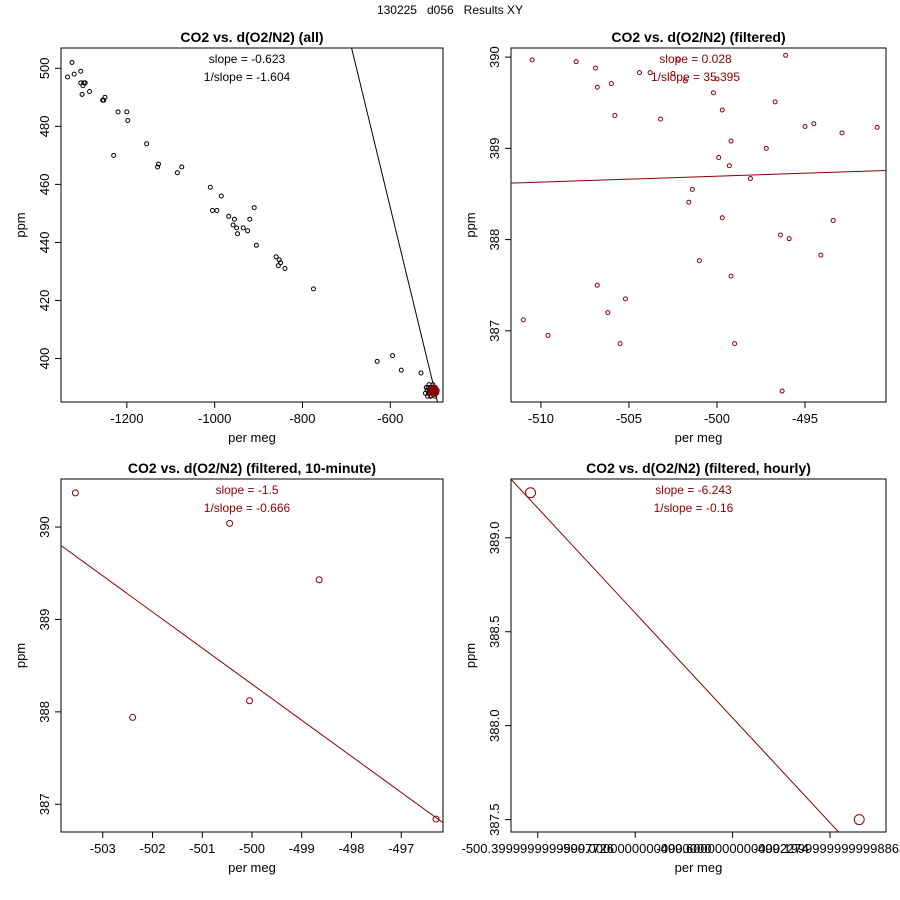 The width and height of the screenshot is (900, 900). I want to click on y-tick-label: 388, so click(494, 240).